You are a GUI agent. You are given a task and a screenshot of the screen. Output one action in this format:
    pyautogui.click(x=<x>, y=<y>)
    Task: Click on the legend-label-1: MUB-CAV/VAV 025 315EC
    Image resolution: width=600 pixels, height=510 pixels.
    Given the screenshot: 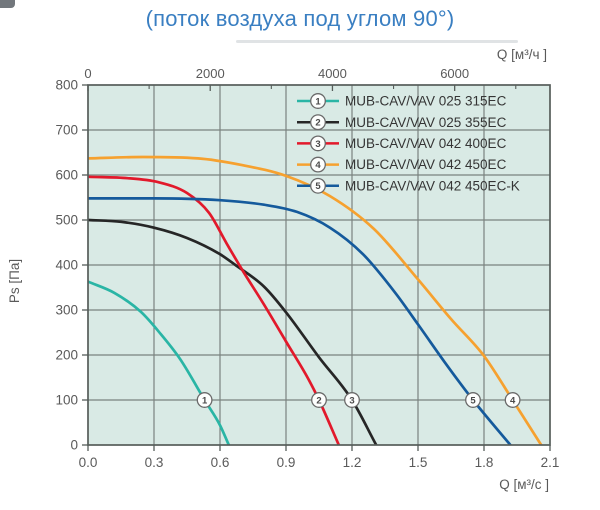 What is the action you would take?
    pyautogui.click(x=426, y=101)
    